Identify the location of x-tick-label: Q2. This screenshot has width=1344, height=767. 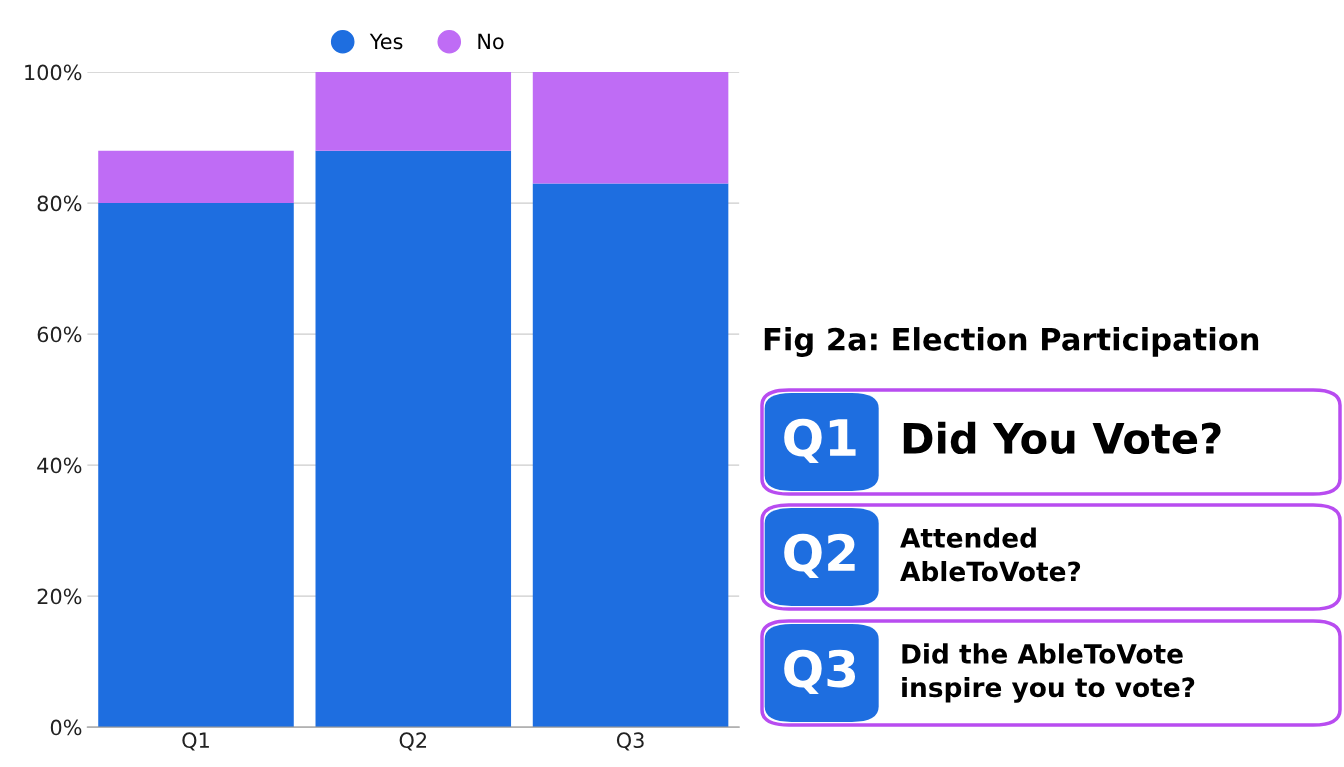
(413, 741).